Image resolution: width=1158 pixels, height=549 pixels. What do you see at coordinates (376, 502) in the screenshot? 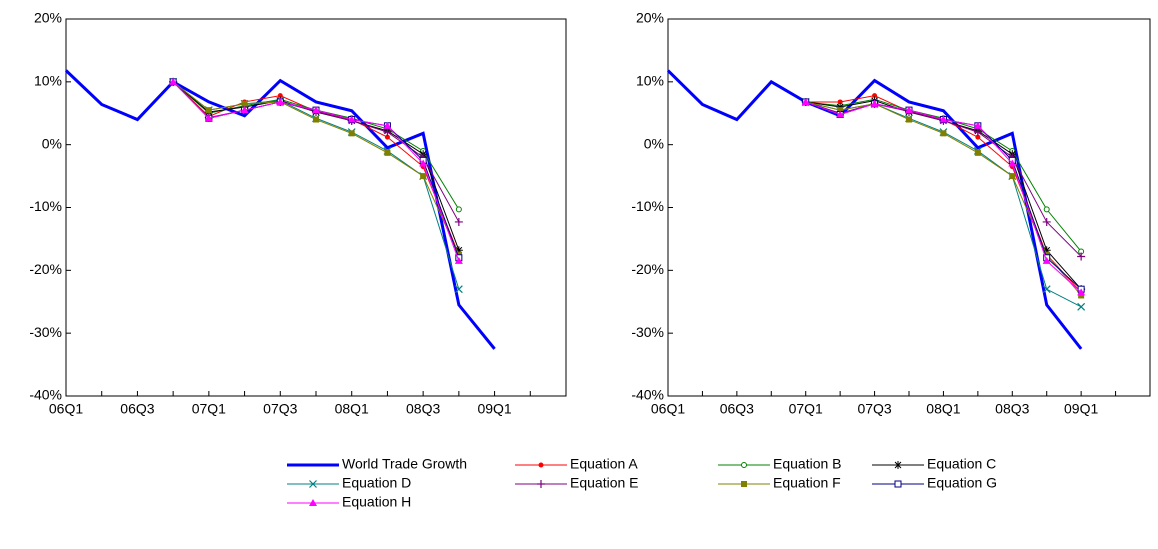
I see `legend-label: Equation H` at bounding box center [376, 502].